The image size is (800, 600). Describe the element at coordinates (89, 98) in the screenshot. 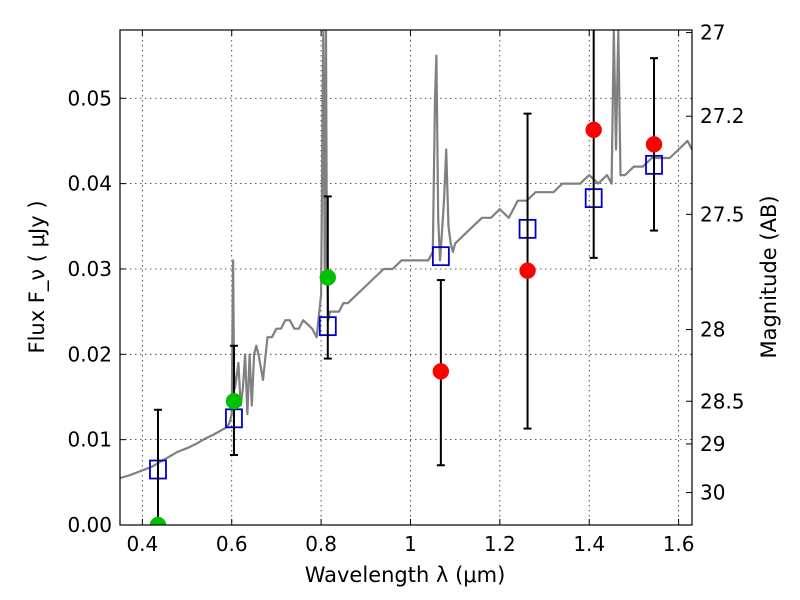

I see `y-tick-label: 0.05` at that location.